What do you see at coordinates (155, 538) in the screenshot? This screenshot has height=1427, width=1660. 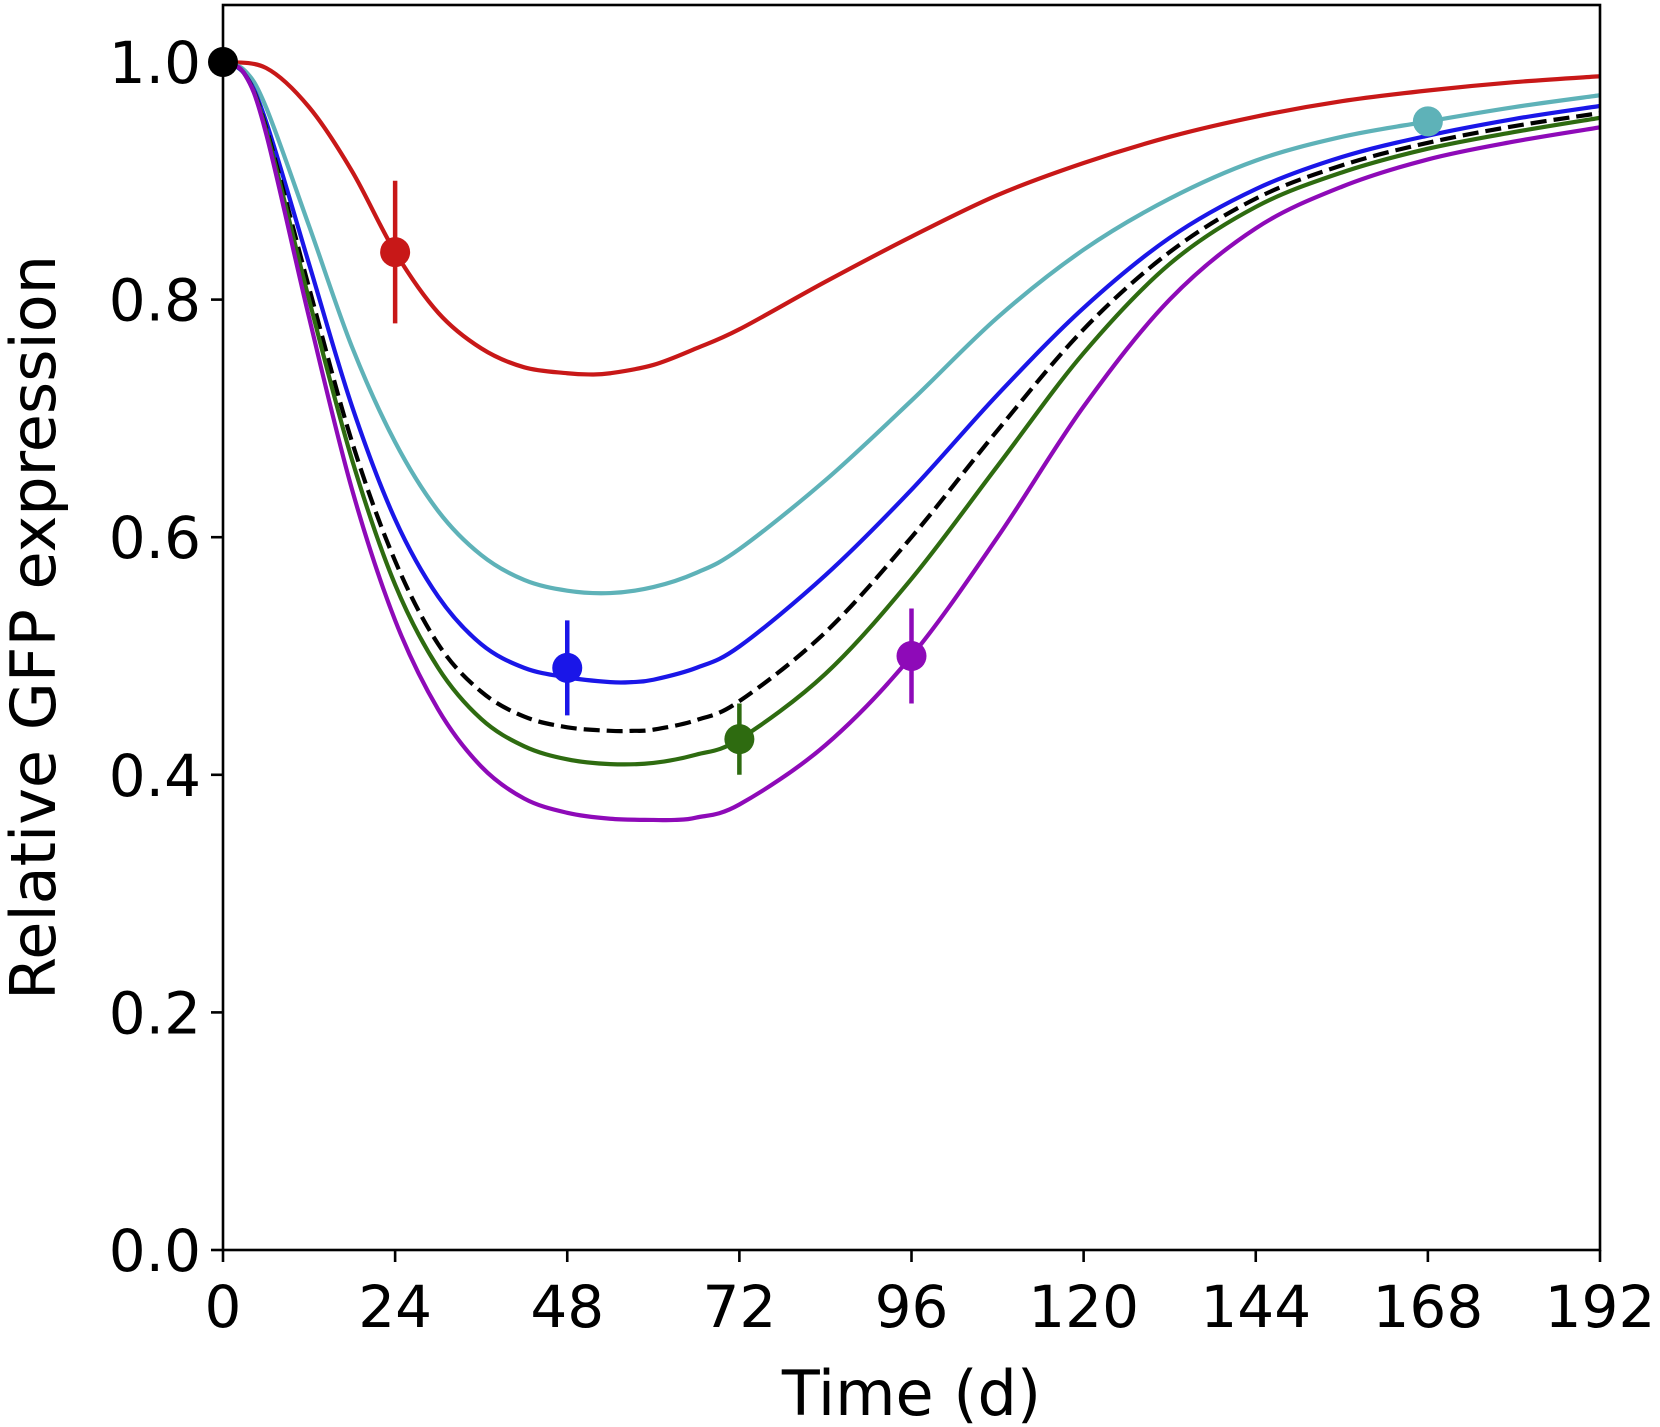 I see `y-tick-label: 0.6` at bounding box center [155, 538].